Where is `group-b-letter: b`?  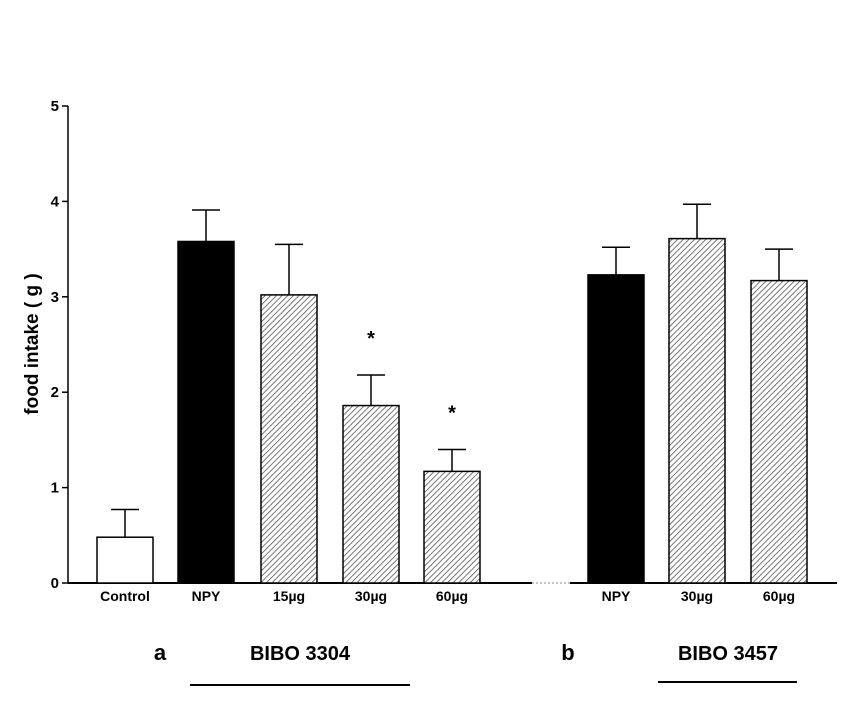 group-b-letter: b is located at coordinates (567, 652).